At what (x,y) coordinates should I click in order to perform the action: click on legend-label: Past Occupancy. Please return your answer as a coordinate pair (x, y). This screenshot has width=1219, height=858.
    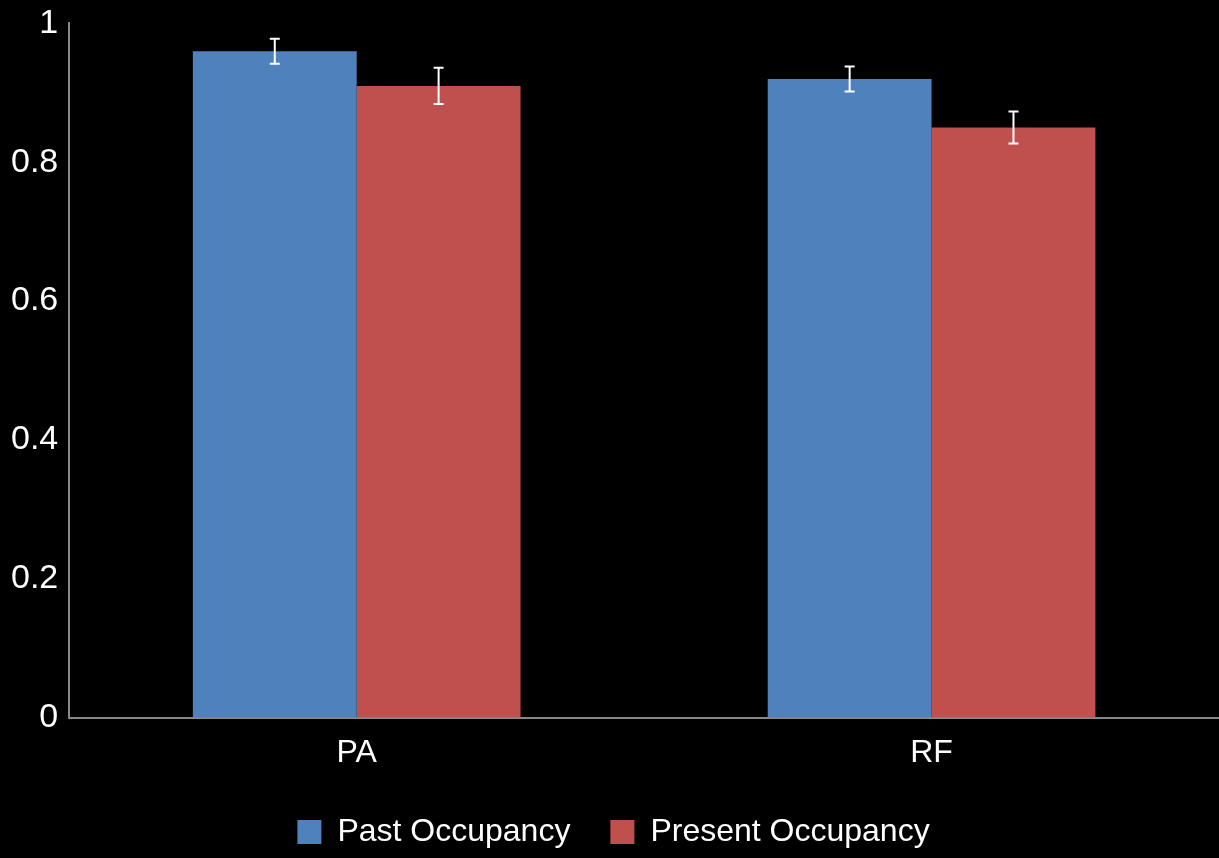
    Looking at the image, I should click on (454, 829).